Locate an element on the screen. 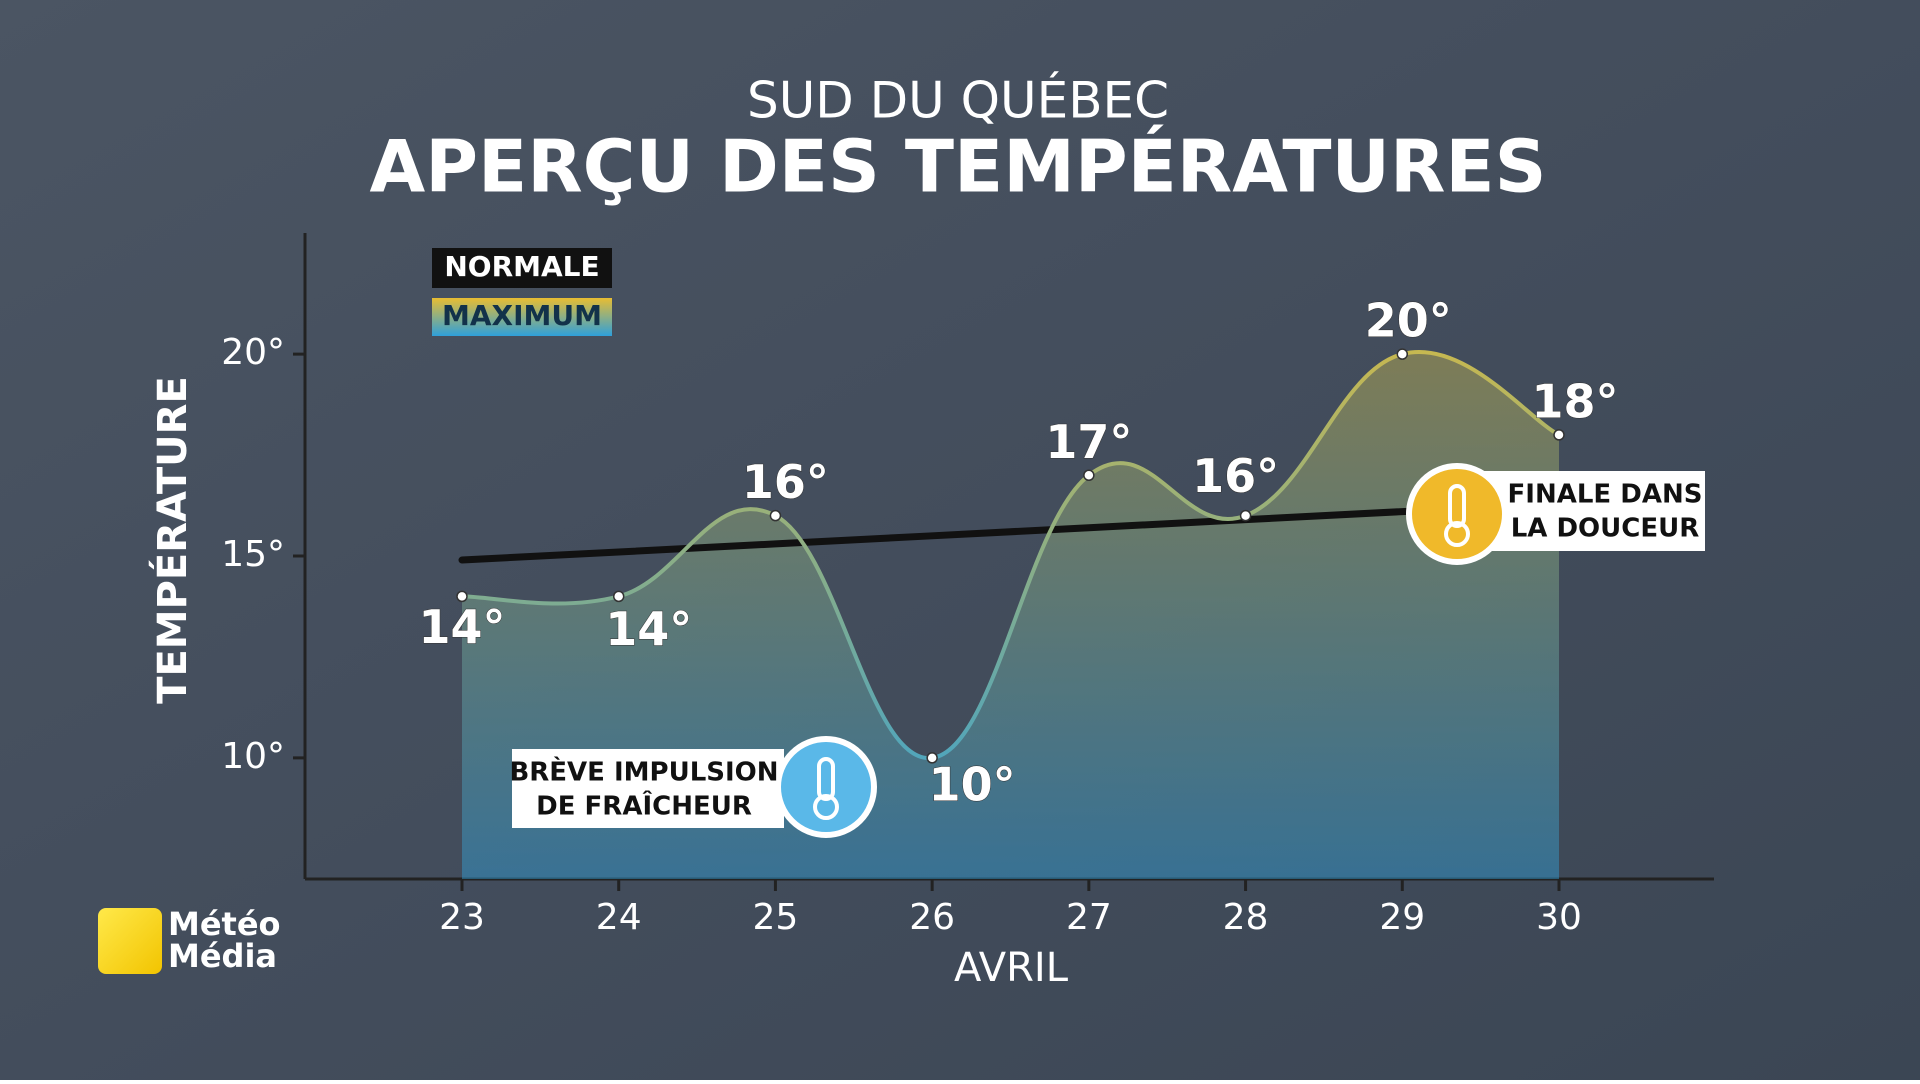 This screenshot has width=1920, height=1084. y-tick-label: 20° is located at coordinates (253, 352).